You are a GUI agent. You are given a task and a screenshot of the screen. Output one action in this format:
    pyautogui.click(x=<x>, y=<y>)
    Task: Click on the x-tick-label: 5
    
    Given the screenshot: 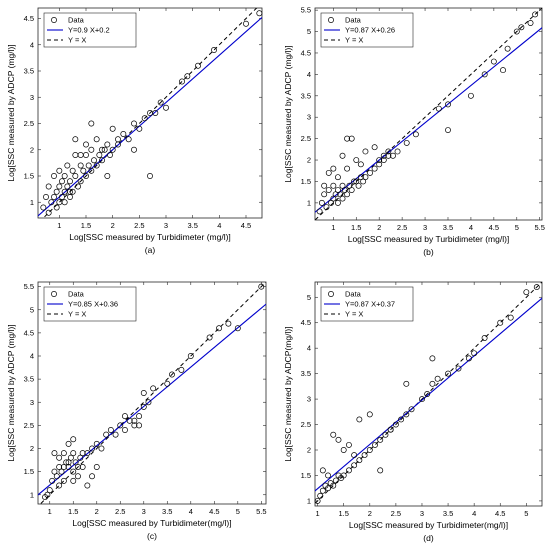 What is the action you would take?
    pyautogui.click(x=526, y=513)
    